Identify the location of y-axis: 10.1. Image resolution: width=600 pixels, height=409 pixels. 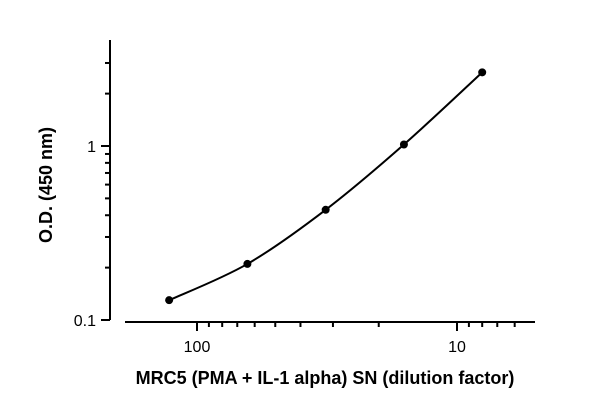
(92, 185).